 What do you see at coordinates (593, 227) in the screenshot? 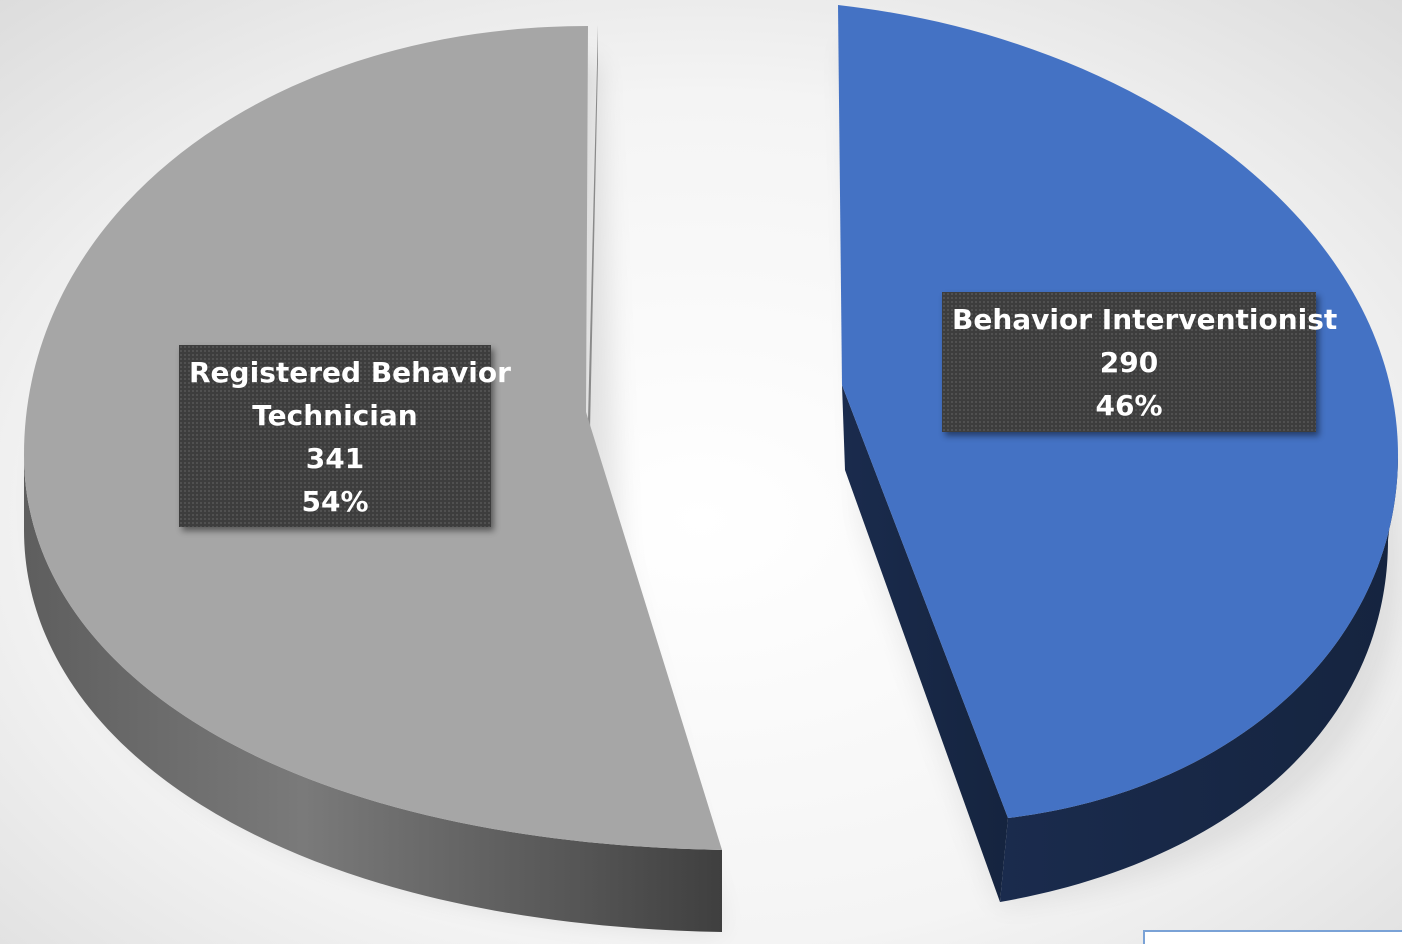
I see `slice-side-registered-behavior-technician-inner` at bounding box center [593, 227].